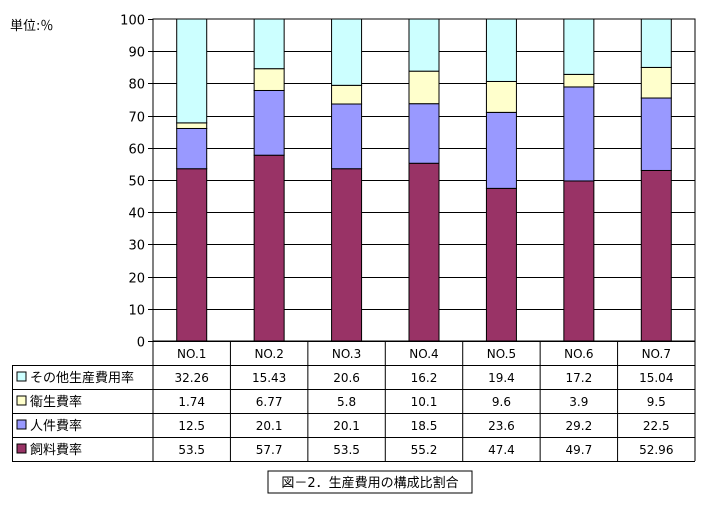 The image size is (708, 513). I want to click on y-tick-label: 30, so click(136, 246).